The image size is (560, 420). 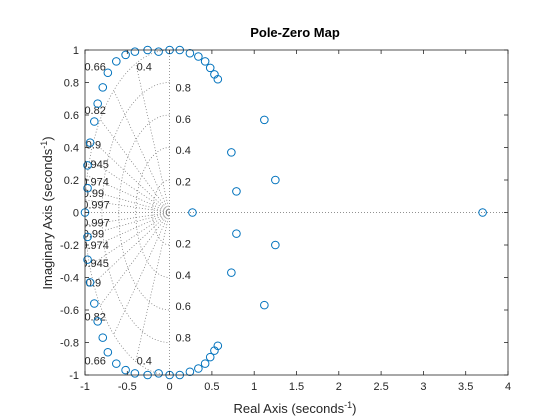 I want to click on x-tick-label: 3, so click(x=423, y=387).